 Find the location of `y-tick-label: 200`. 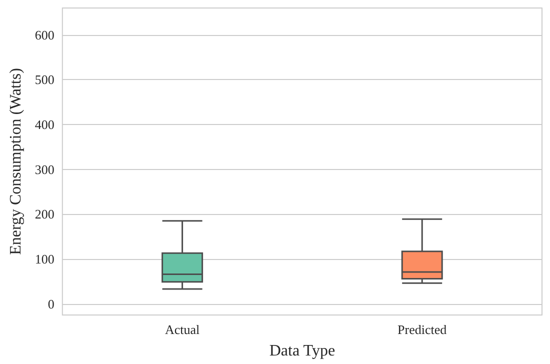

y-tick-label: 200 is located at coordinates (44, 214).